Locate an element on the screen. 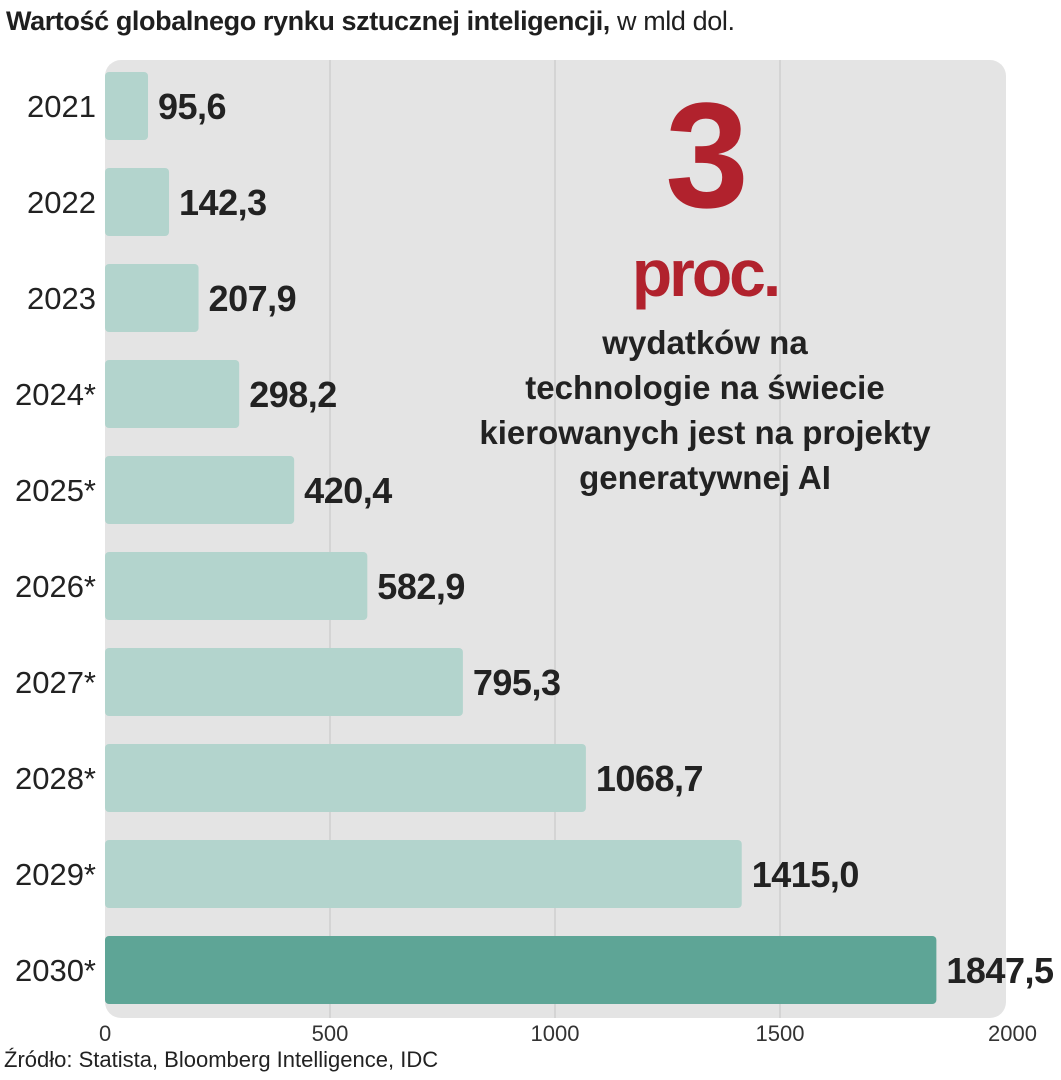  value-label: 298,2 is located at coordinates (293, 394).